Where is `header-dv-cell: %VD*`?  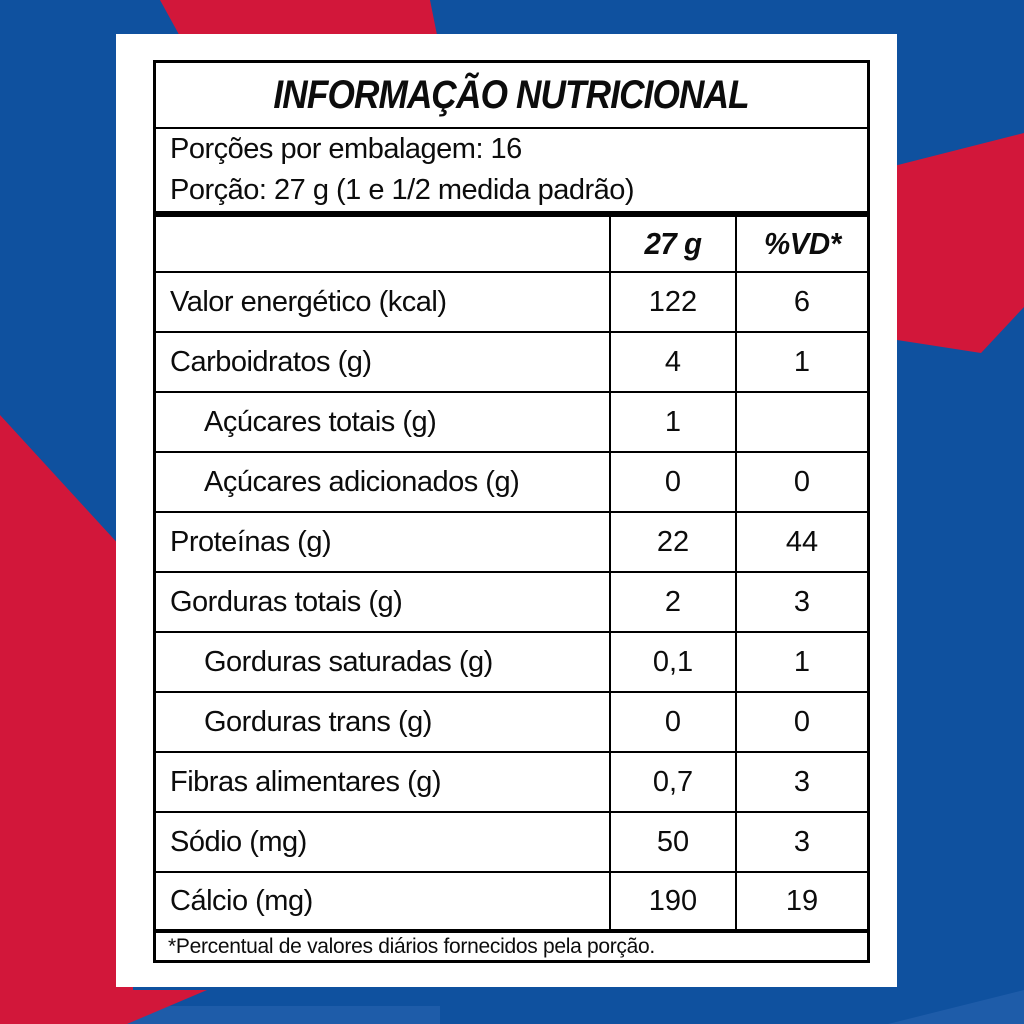
header-dv-cell: %VD* is located at coordinates (801, 244).